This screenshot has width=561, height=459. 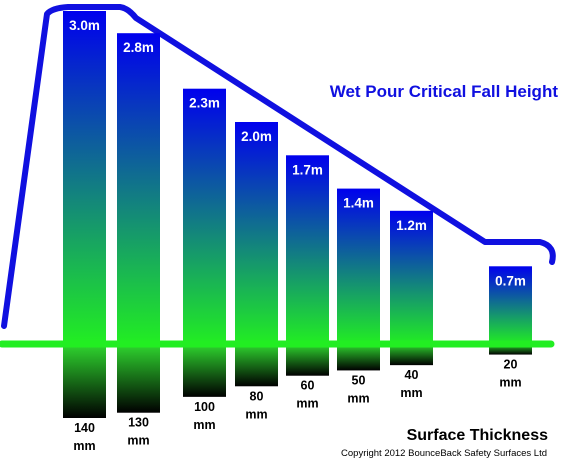 I want to click on thickness-value-label: 40, so click(x=412, y=375).